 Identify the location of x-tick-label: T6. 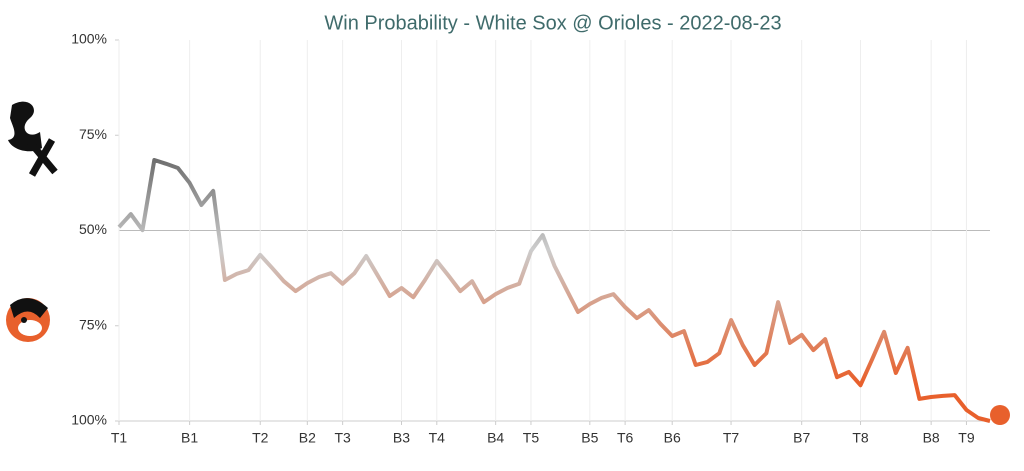
(625, 438).